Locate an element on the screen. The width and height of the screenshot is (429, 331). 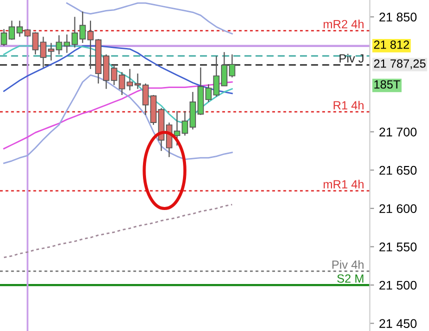
y-tick-label: 21 700 is located at coordinates (398, 132).